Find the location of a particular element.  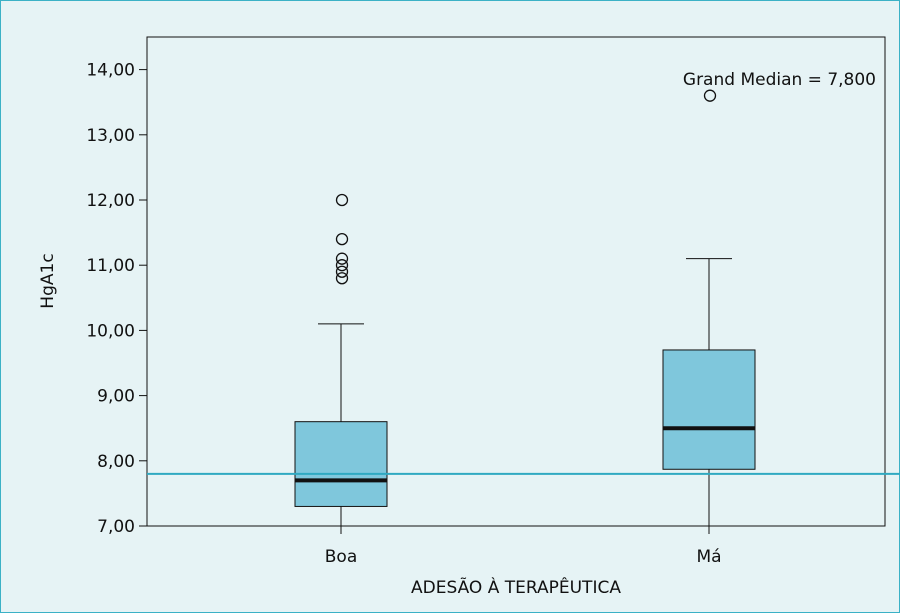

y-tick-label: 7,00 is located at coordinates (116, 527).